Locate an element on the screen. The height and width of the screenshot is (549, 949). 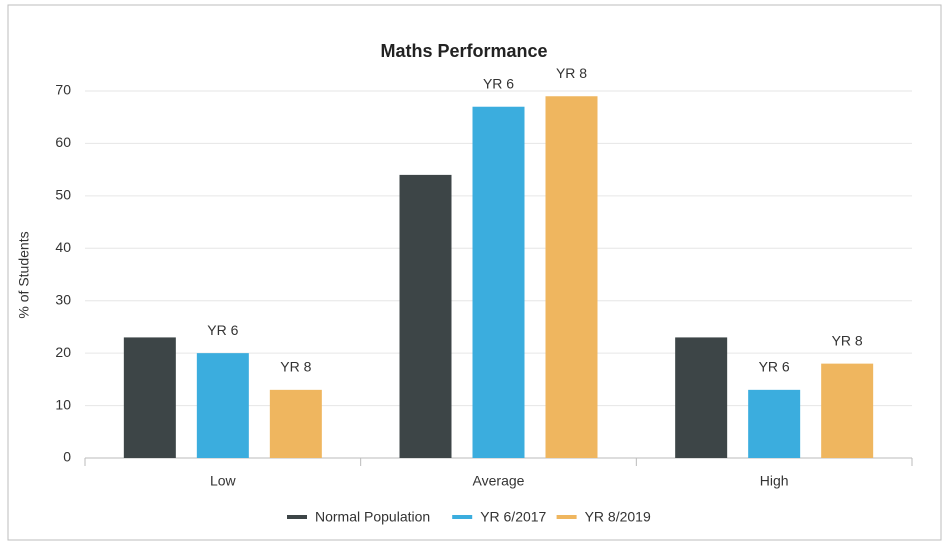
y-tick-label: 40 is located at coordinates (63, 247).